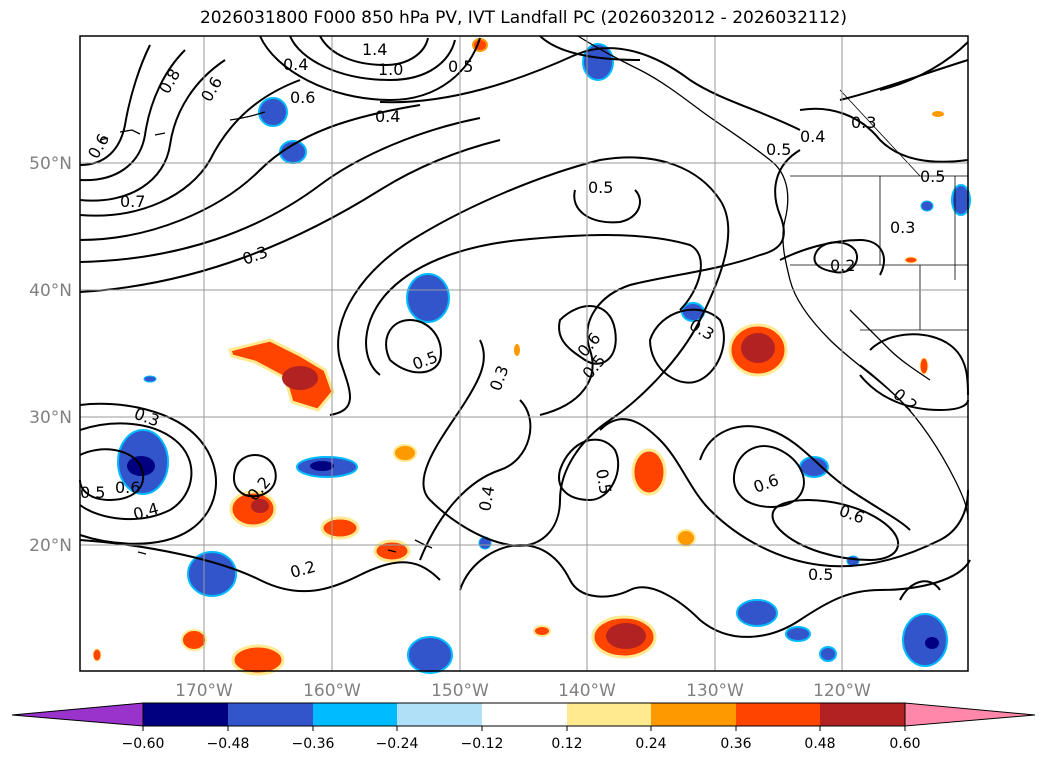 This screenshot has height=765, width=1047. I want to click on lon-label: 140°W, so click(587, 691).